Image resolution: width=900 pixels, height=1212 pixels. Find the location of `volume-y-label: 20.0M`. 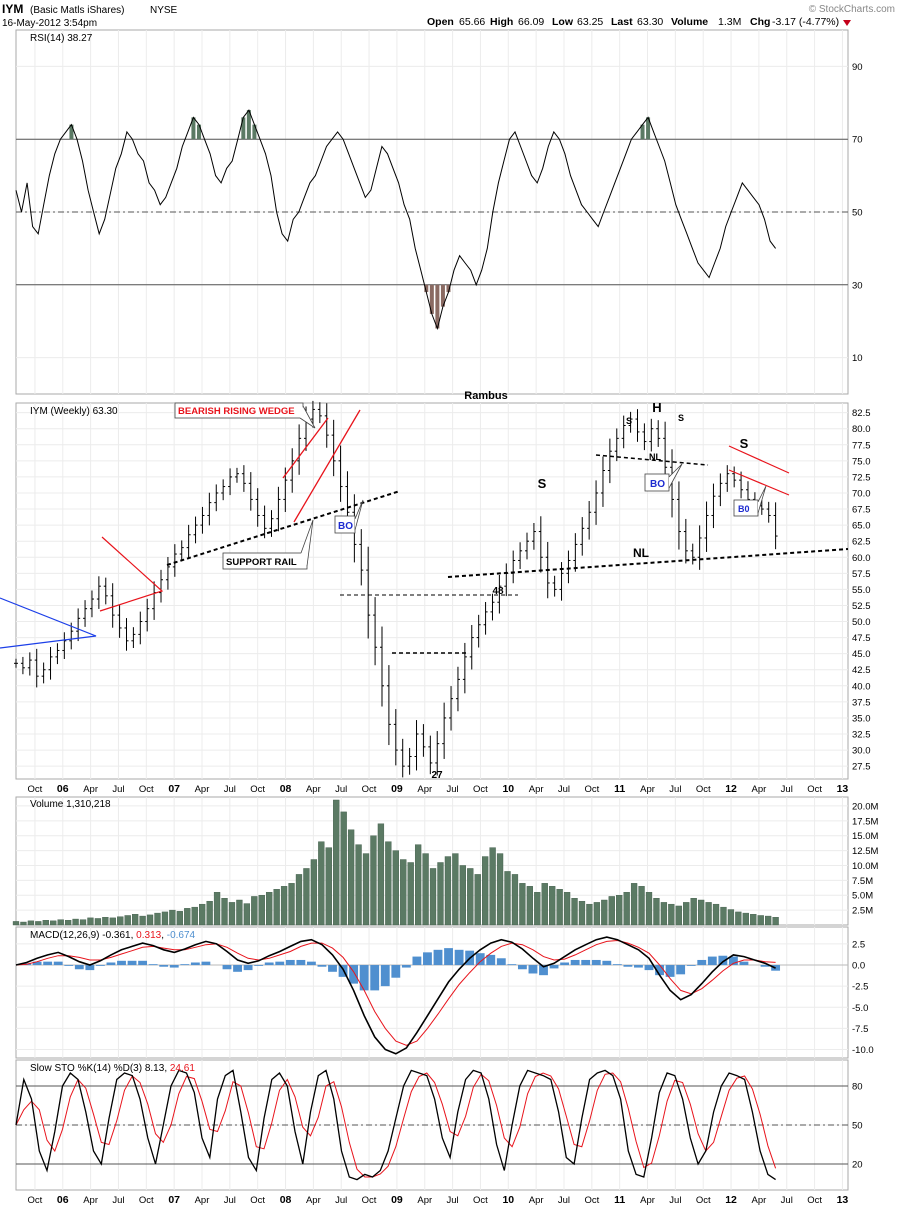

volume-y-label: 20.0M is located at coordinates (865, 806).